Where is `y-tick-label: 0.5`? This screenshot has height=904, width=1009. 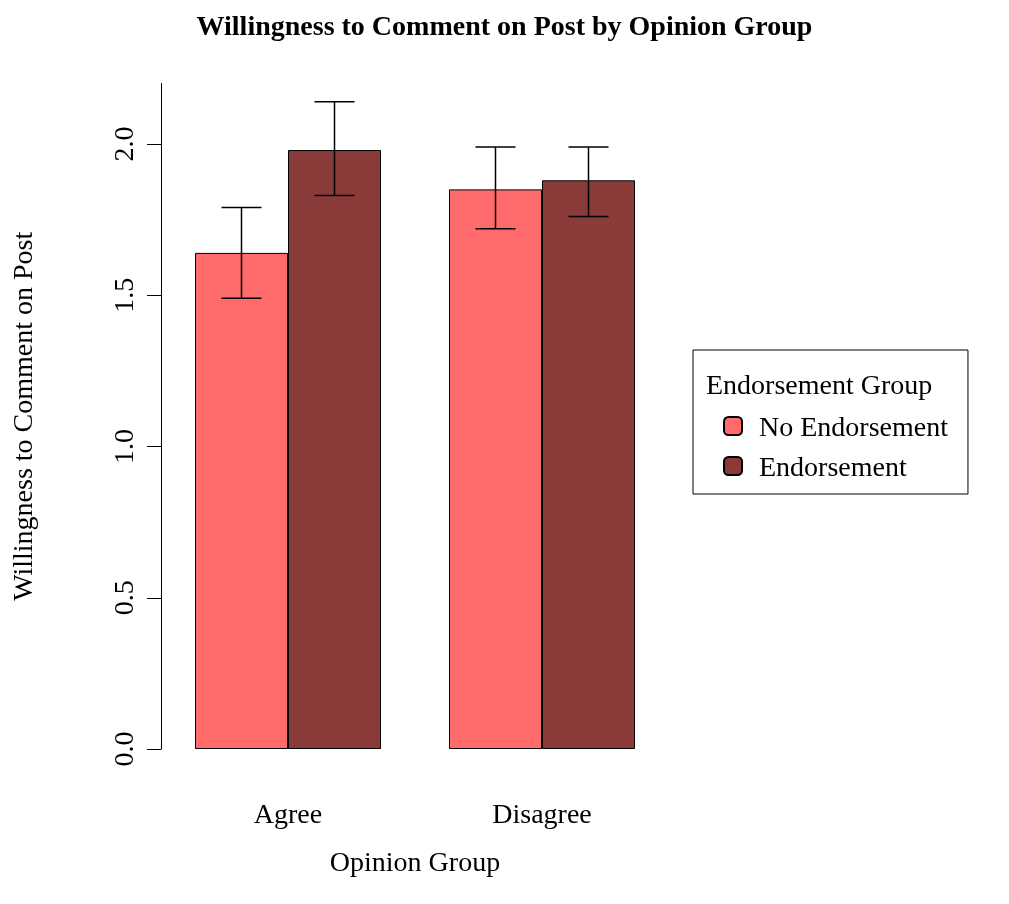 y-tick-label: 0.5 is located at coordinates (123, 598).